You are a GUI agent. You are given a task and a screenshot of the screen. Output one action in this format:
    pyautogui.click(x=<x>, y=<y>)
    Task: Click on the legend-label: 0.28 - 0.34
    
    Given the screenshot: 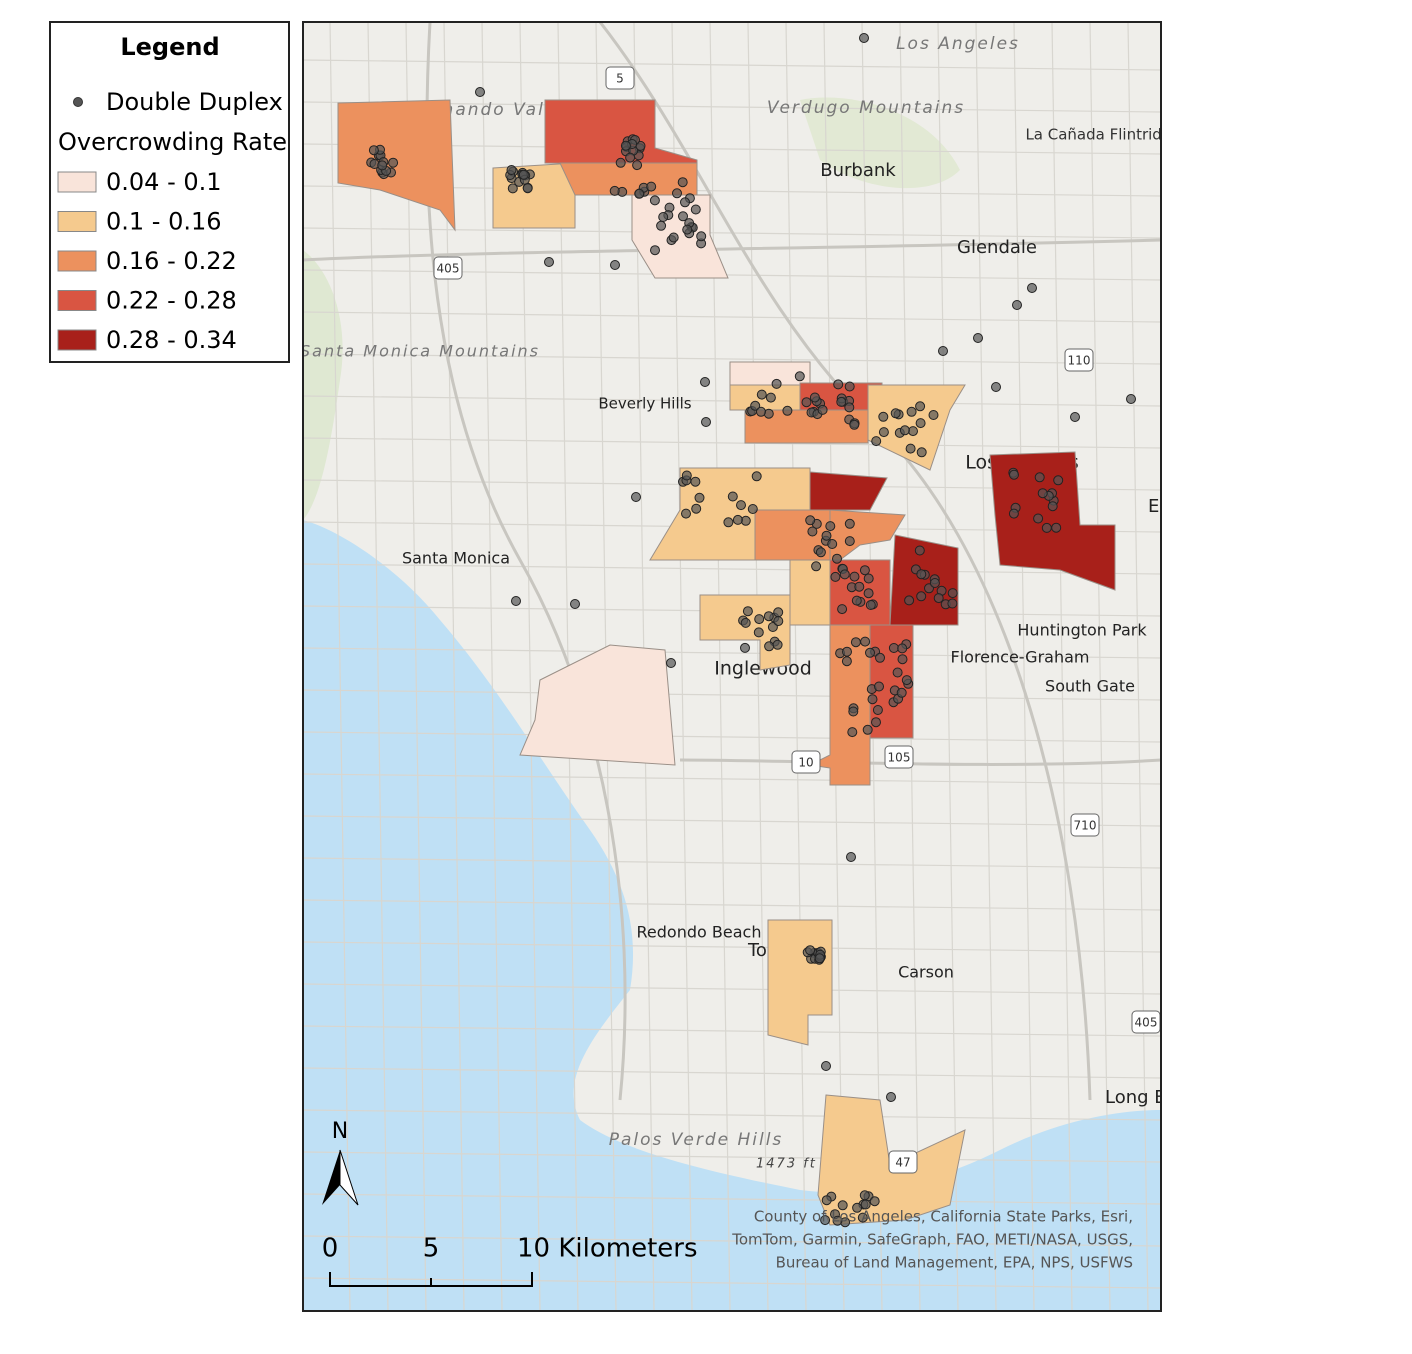 What is the action you would take?
    pyautogui.click(x=171, y=340)
    